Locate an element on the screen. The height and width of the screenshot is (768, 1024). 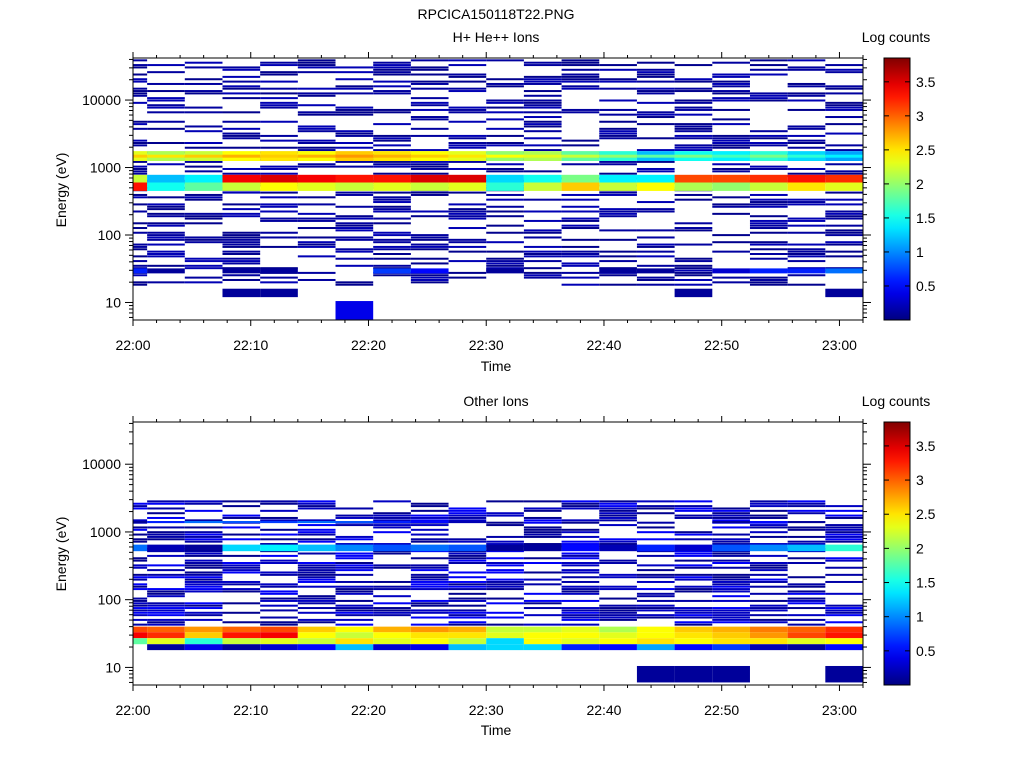
bottom-colorbar: 0.5 1 1.5 2 2.5 3 3.5 is located at coordinates (909, 553).